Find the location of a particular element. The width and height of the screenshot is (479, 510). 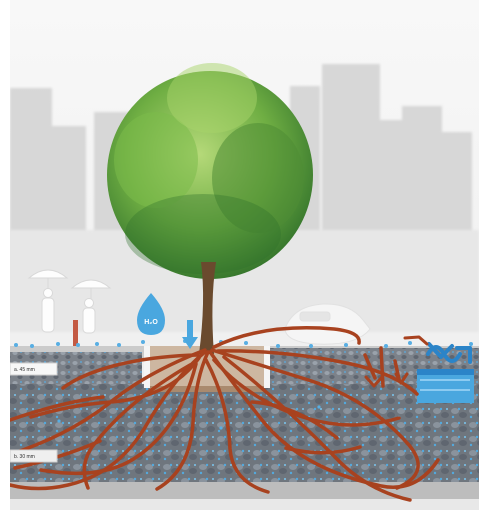

tree-trunk is located at coordinates (207, 308).